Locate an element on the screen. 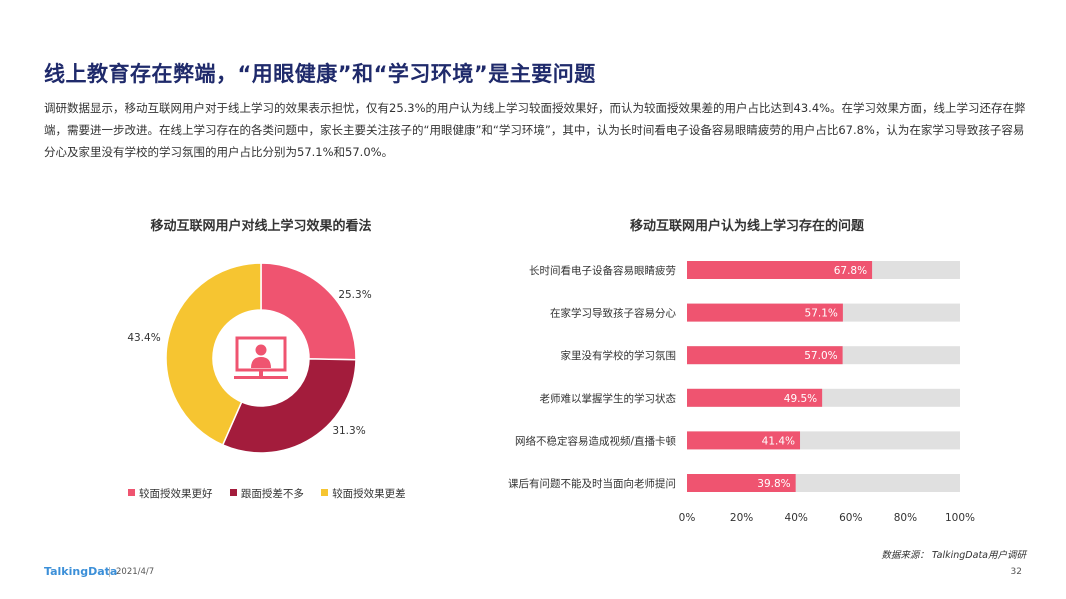 This screenshot has height=599, width=1066. x-tick-label: 60% is located at coordinates (850, 518).